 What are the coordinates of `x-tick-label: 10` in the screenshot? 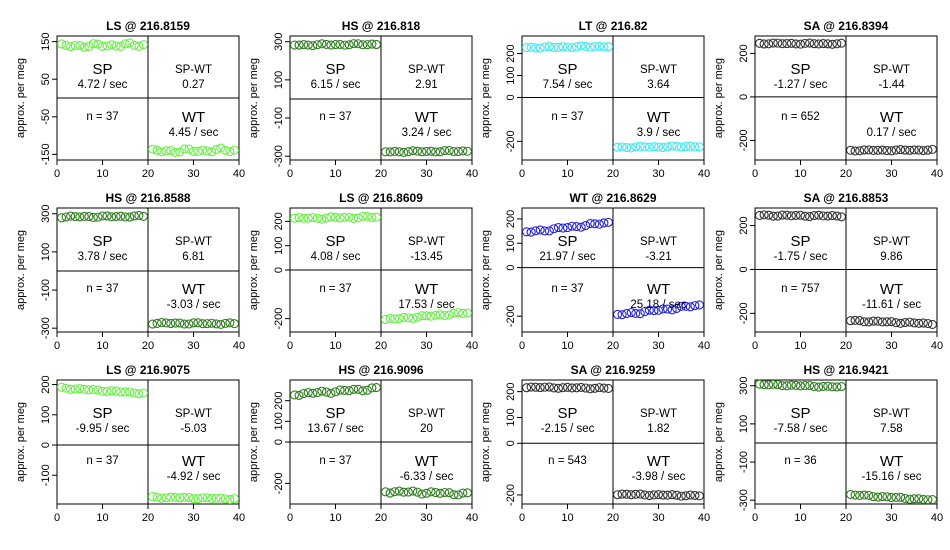 It's located at (102, 174).